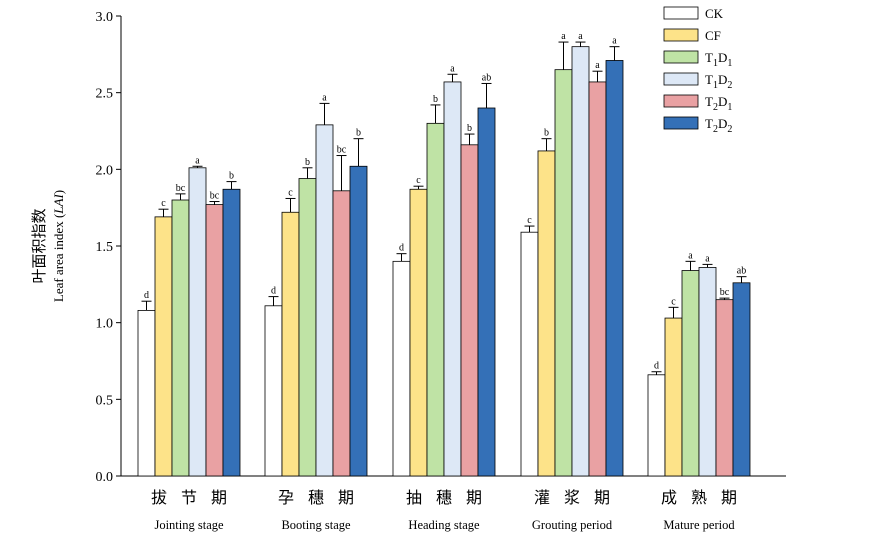  Describe the element at coordinates (316, 525) in the screenshot. I see `category-label-en: Booting stage` at that location.